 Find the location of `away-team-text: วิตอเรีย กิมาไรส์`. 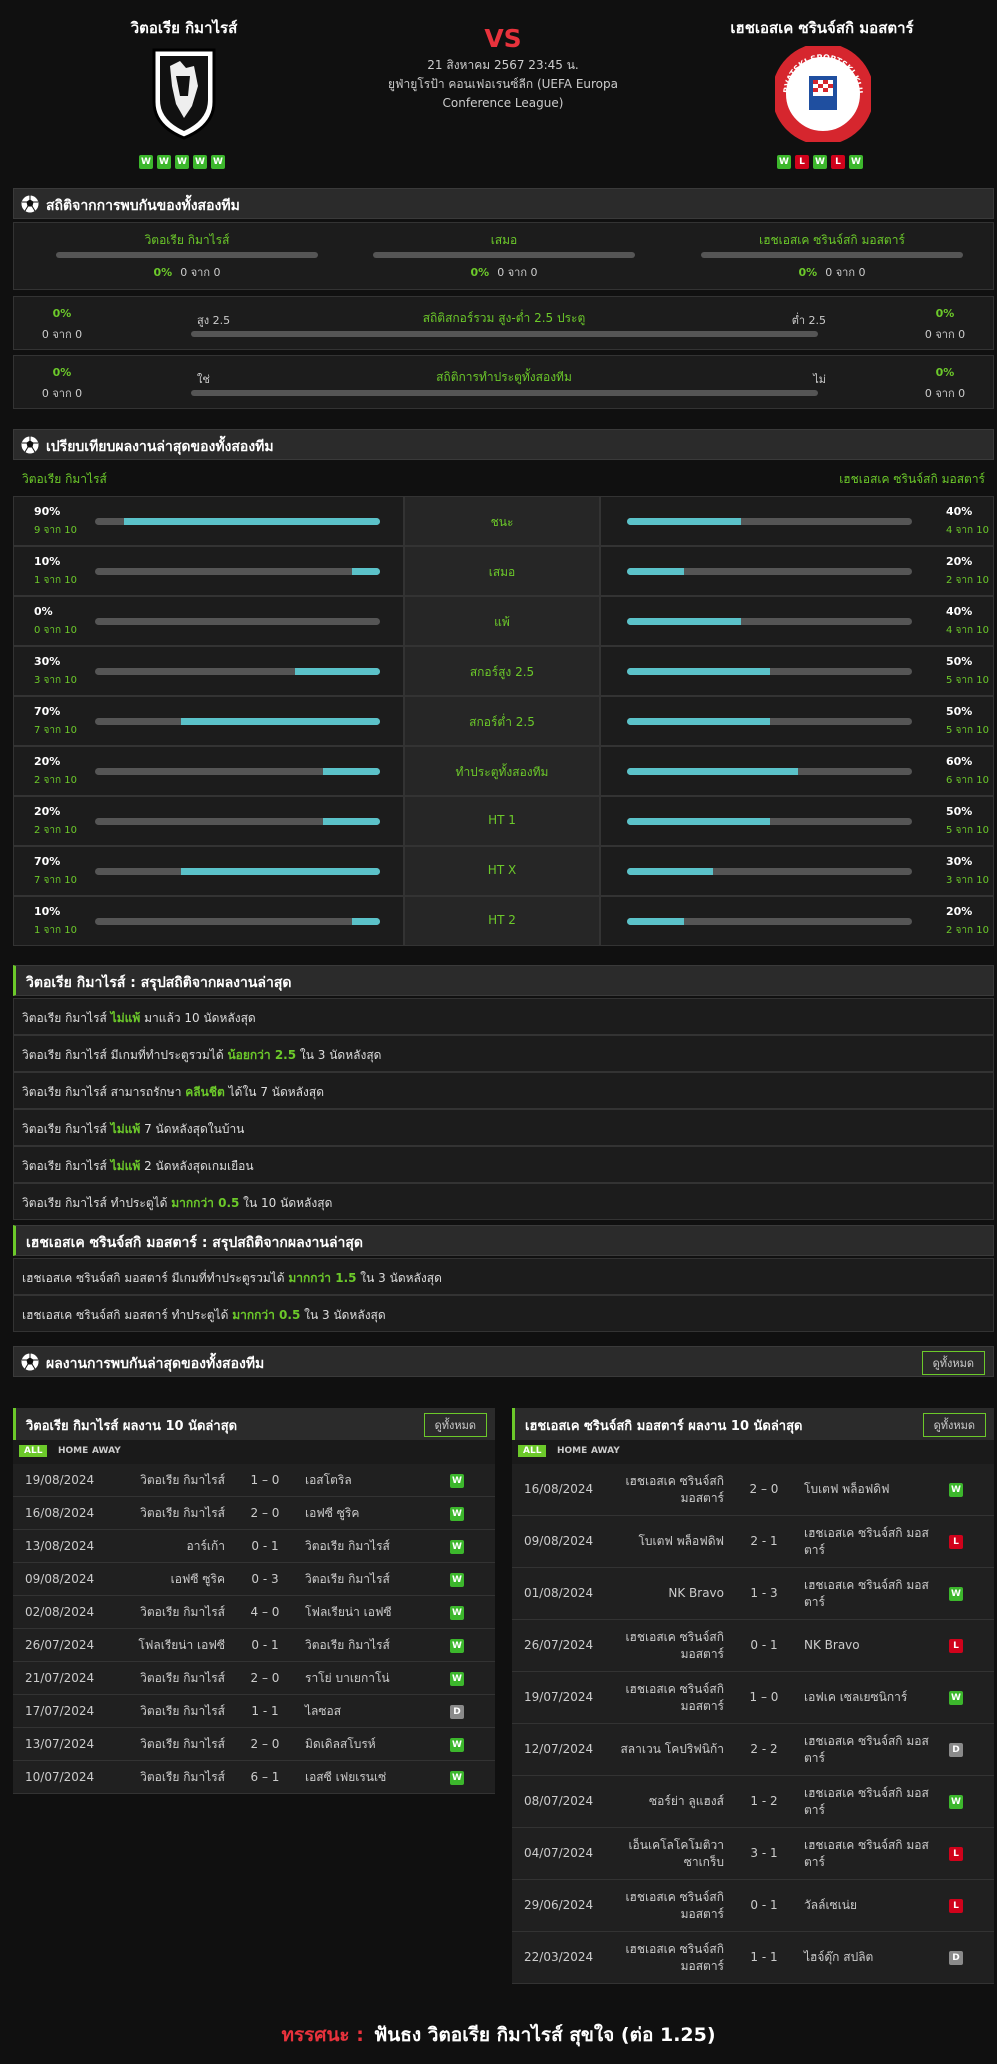

away-team-text: วิตอเรีย กิมาไรส์ is located at coordinates (347, 1644).